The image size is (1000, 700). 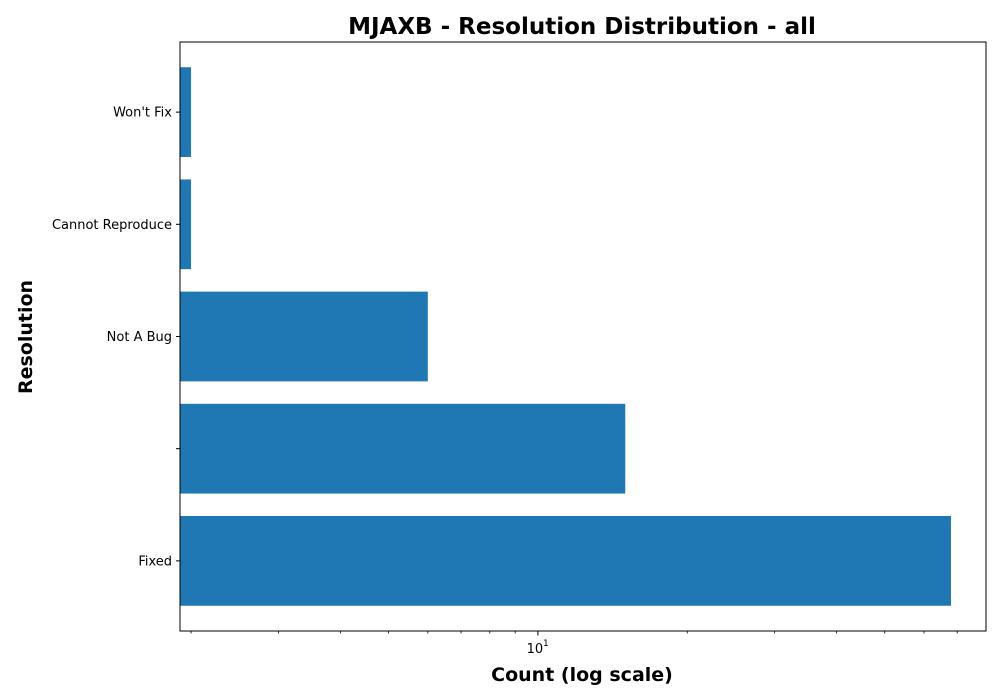 I want to click on y-tick-label: Cannot Reproduce, so click(x=112, y=225).